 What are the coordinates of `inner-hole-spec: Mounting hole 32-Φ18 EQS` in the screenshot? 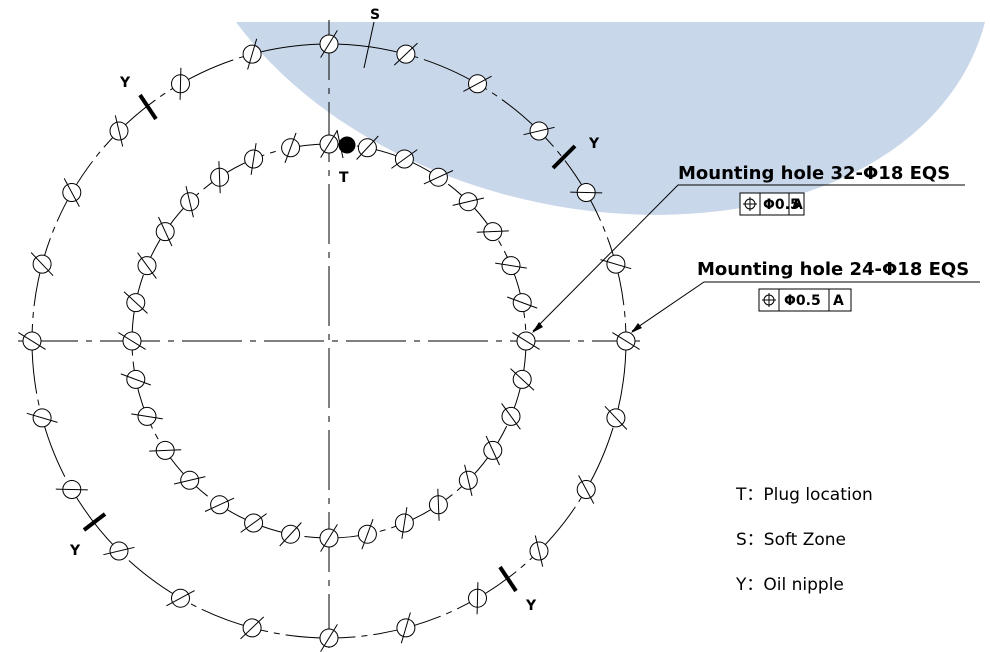 It's located at (814, 173).